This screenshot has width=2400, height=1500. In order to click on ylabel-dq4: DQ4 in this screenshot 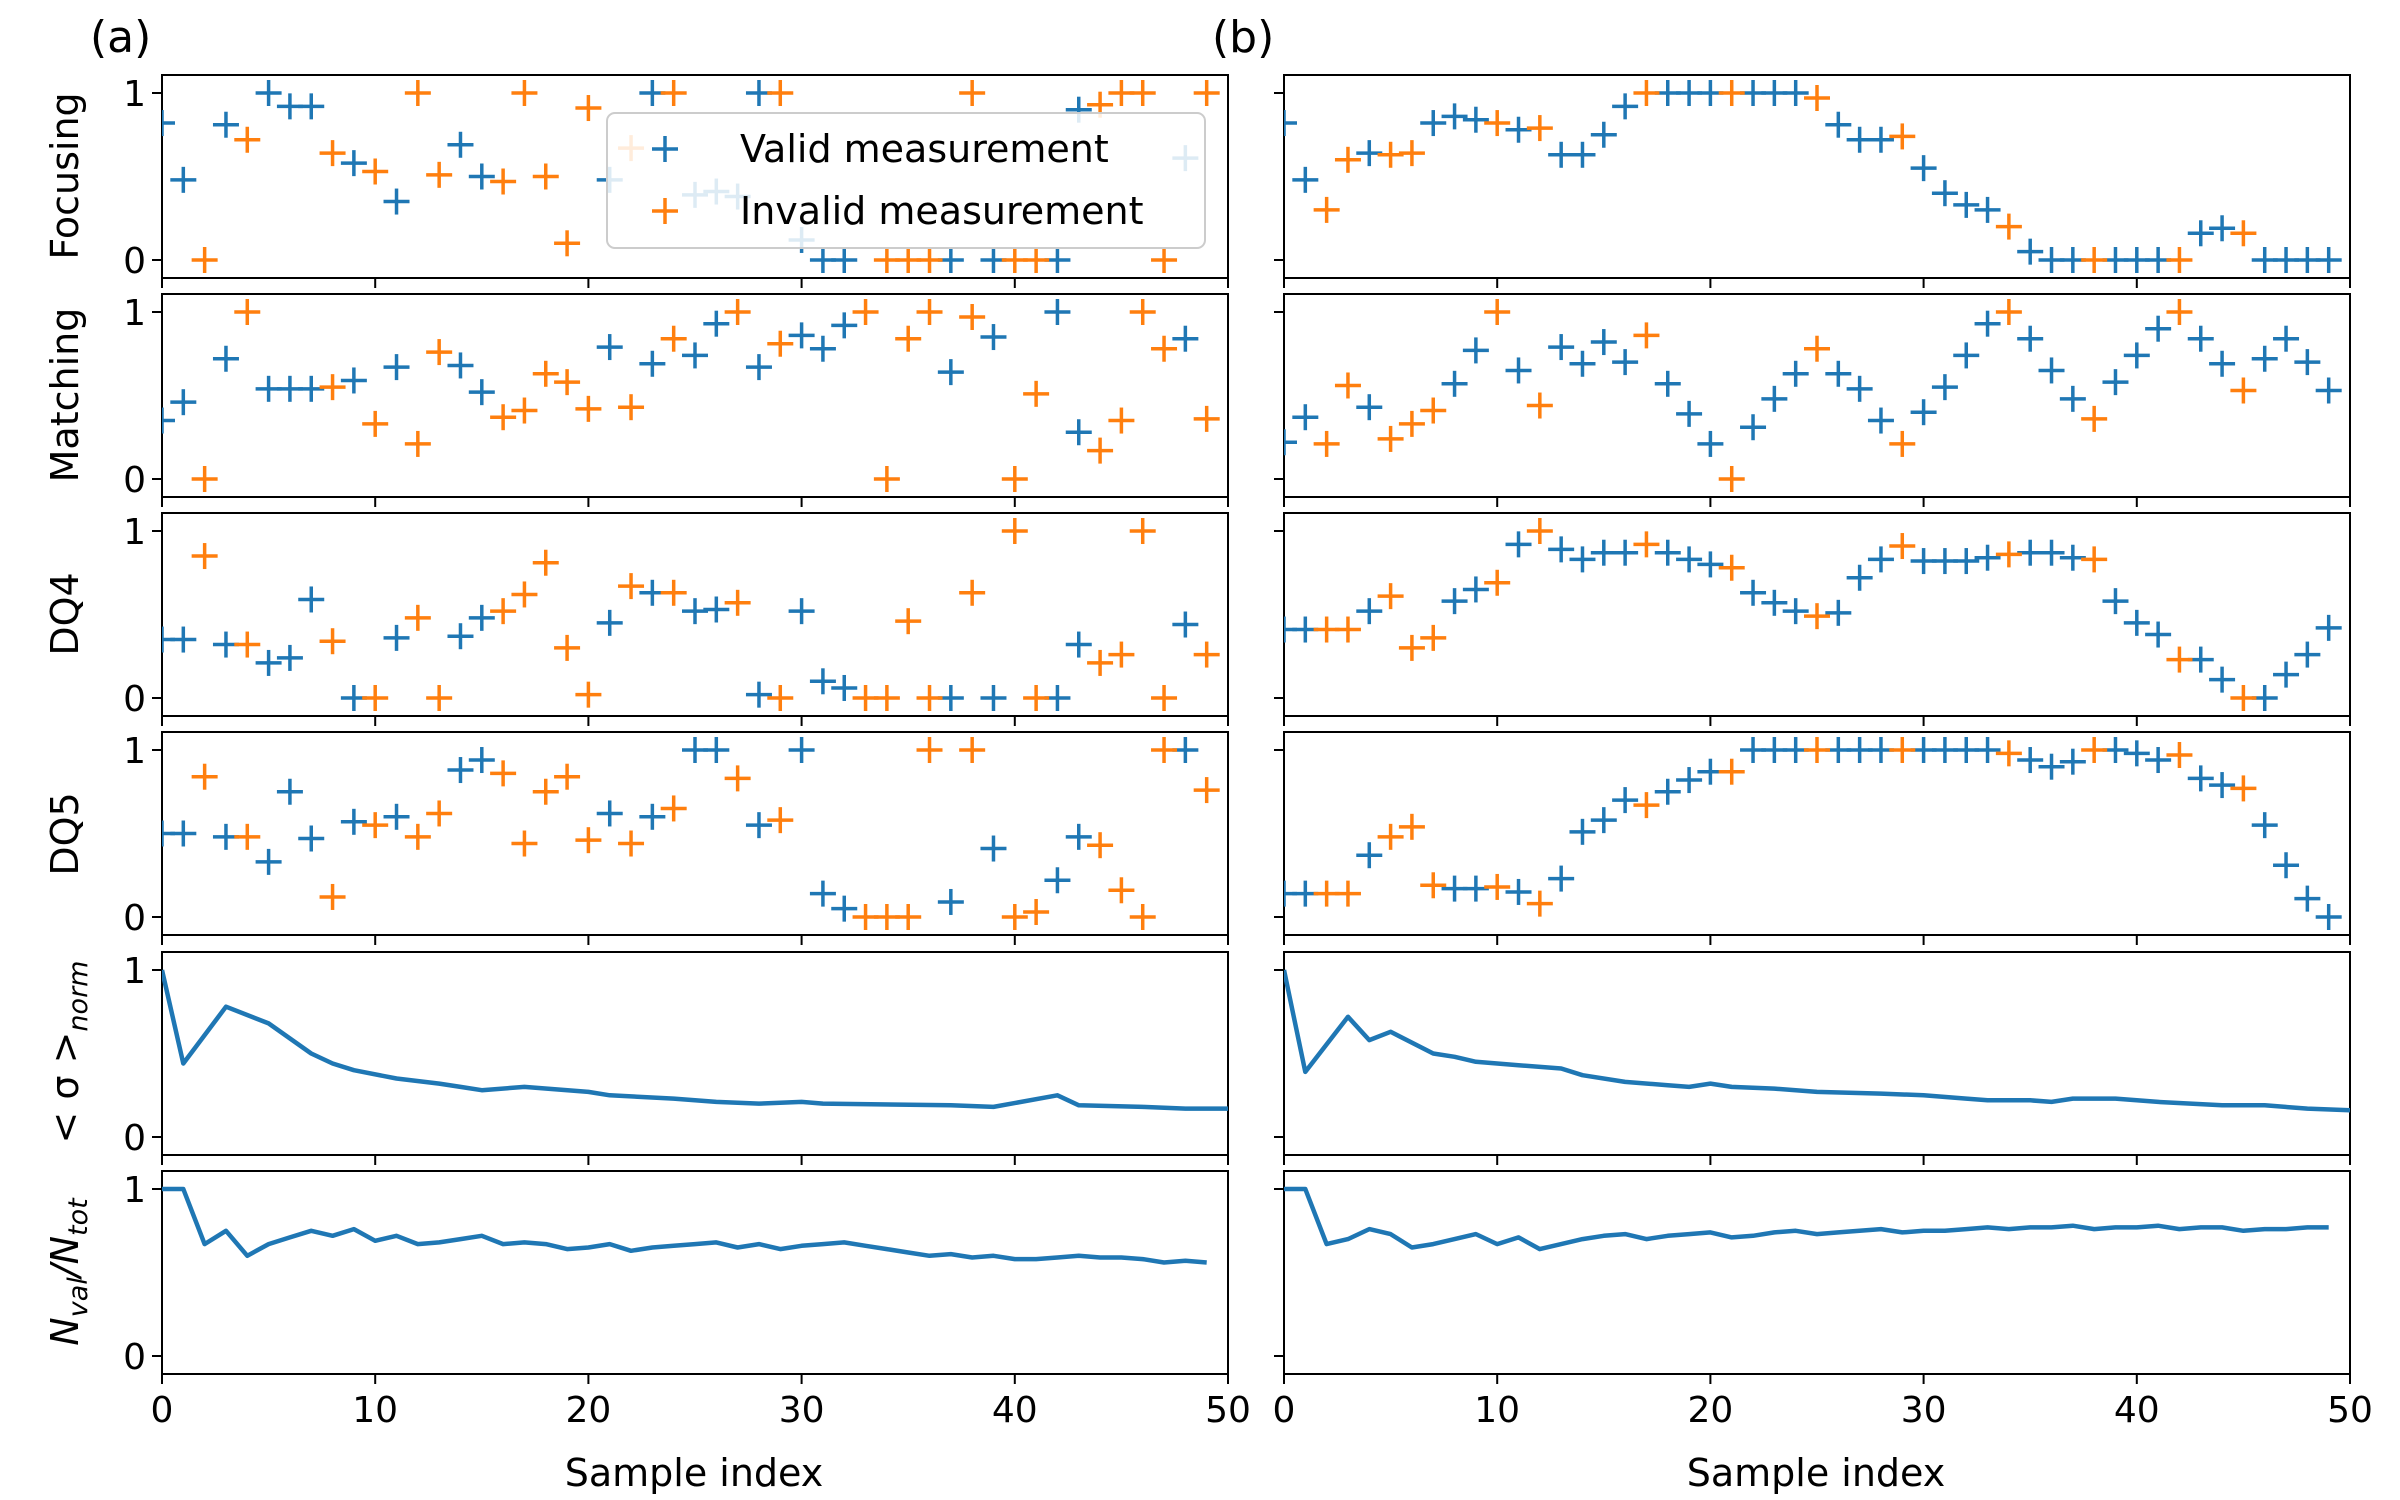, I will do `click(65, 613)`.